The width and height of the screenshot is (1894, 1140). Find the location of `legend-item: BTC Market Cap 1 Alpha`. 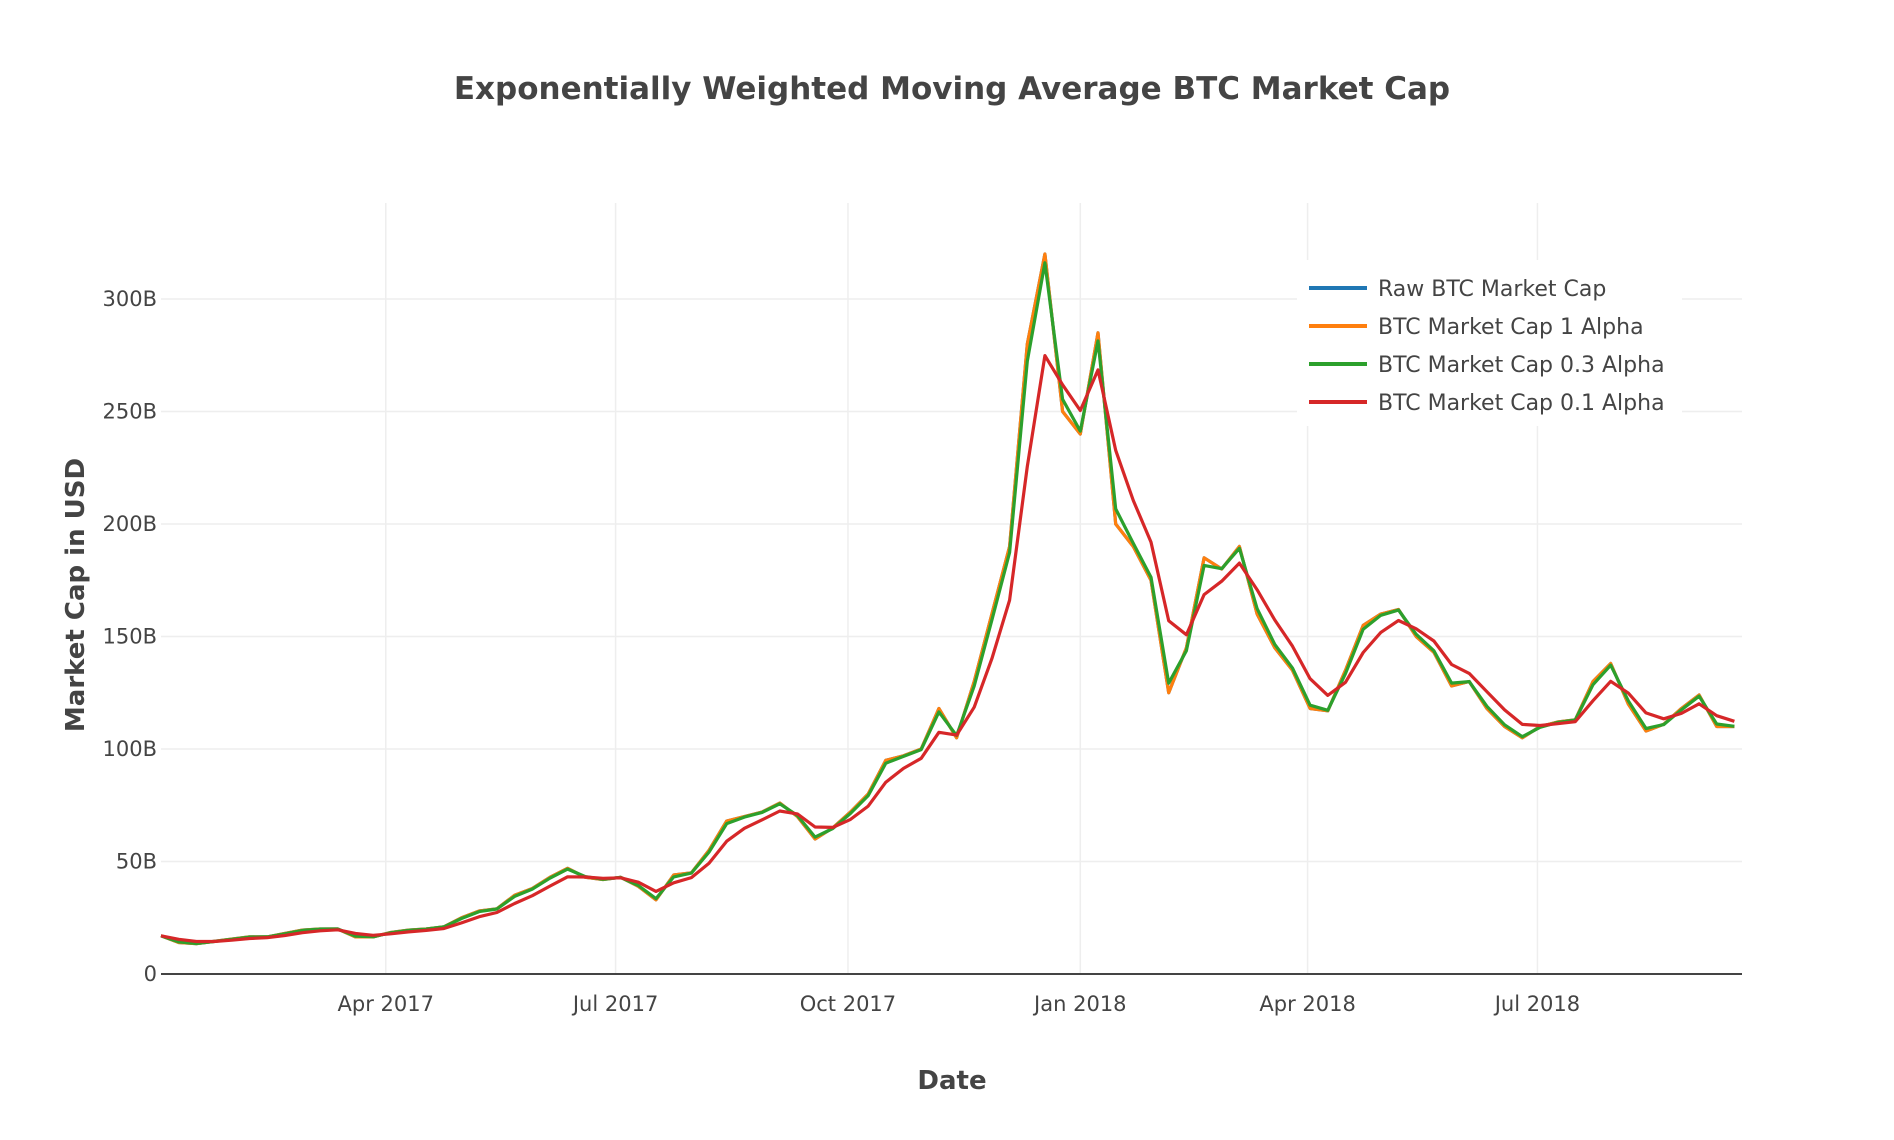

legend-item: BTC Market Cap 1 Alpha is located at coordinates (1476, 327).